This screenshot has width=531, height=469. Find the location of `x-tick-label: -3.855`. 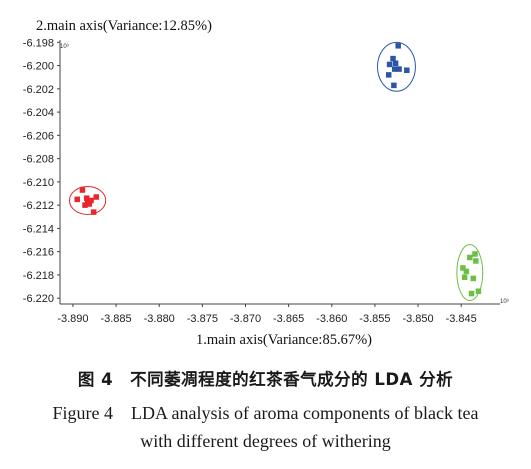

x-tick-label: -3.855 is located at coordinates (374, 319).